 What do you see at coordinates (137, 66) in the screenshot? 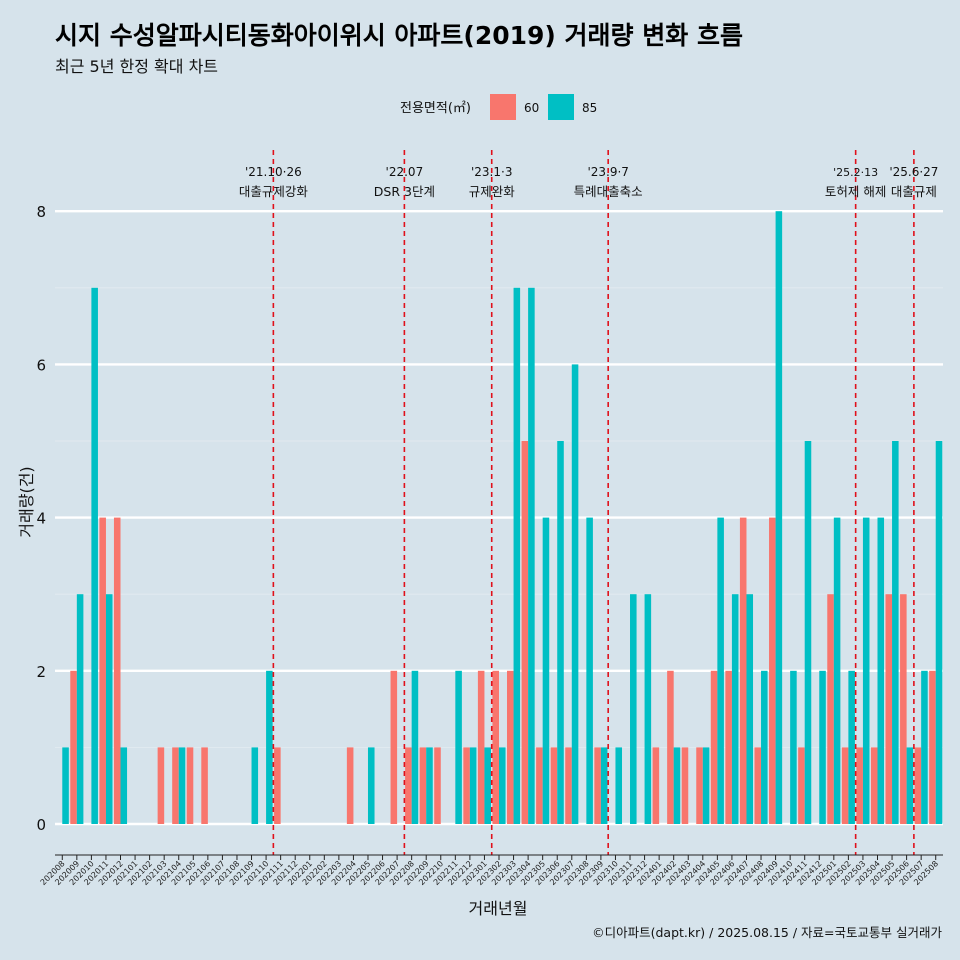
I see `chart-subtitle: 최근 5년 한정 확대 차트` at bounding box center [137, 66].